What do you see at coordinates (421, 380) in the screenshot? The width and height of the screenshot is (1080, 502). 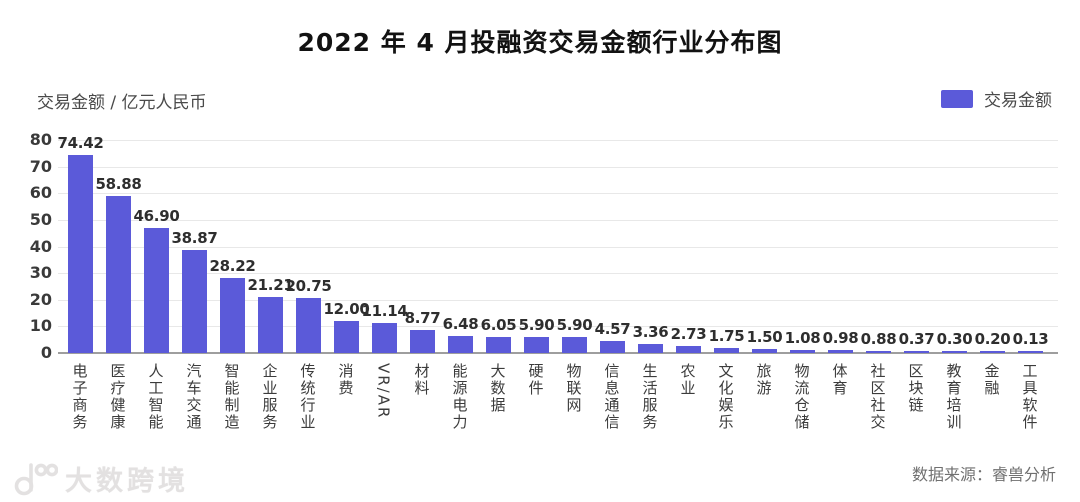 I see `x-category-label: 材料` at bounding box center [421, 380].